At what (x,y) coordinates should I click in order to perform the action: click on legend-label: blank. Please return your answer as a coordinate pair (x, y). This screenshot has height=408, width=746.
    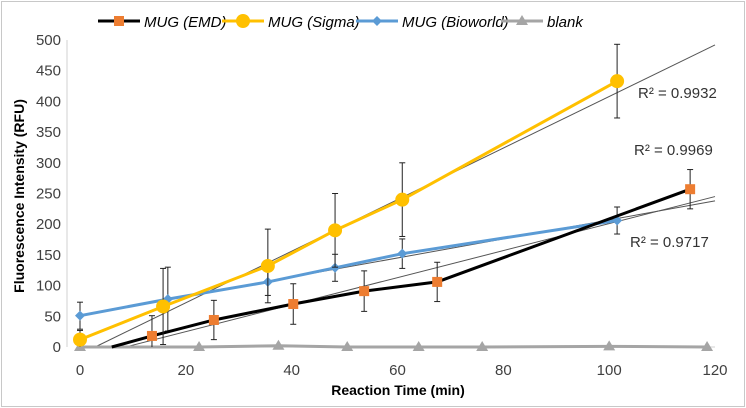
    Looking at the image, I should click on (565, 22).